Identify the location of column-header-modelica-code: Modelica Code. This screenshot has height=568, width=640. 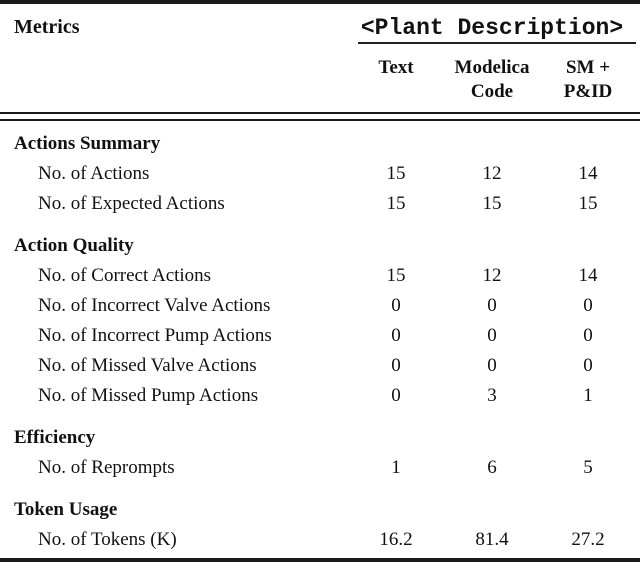
(492, 79).